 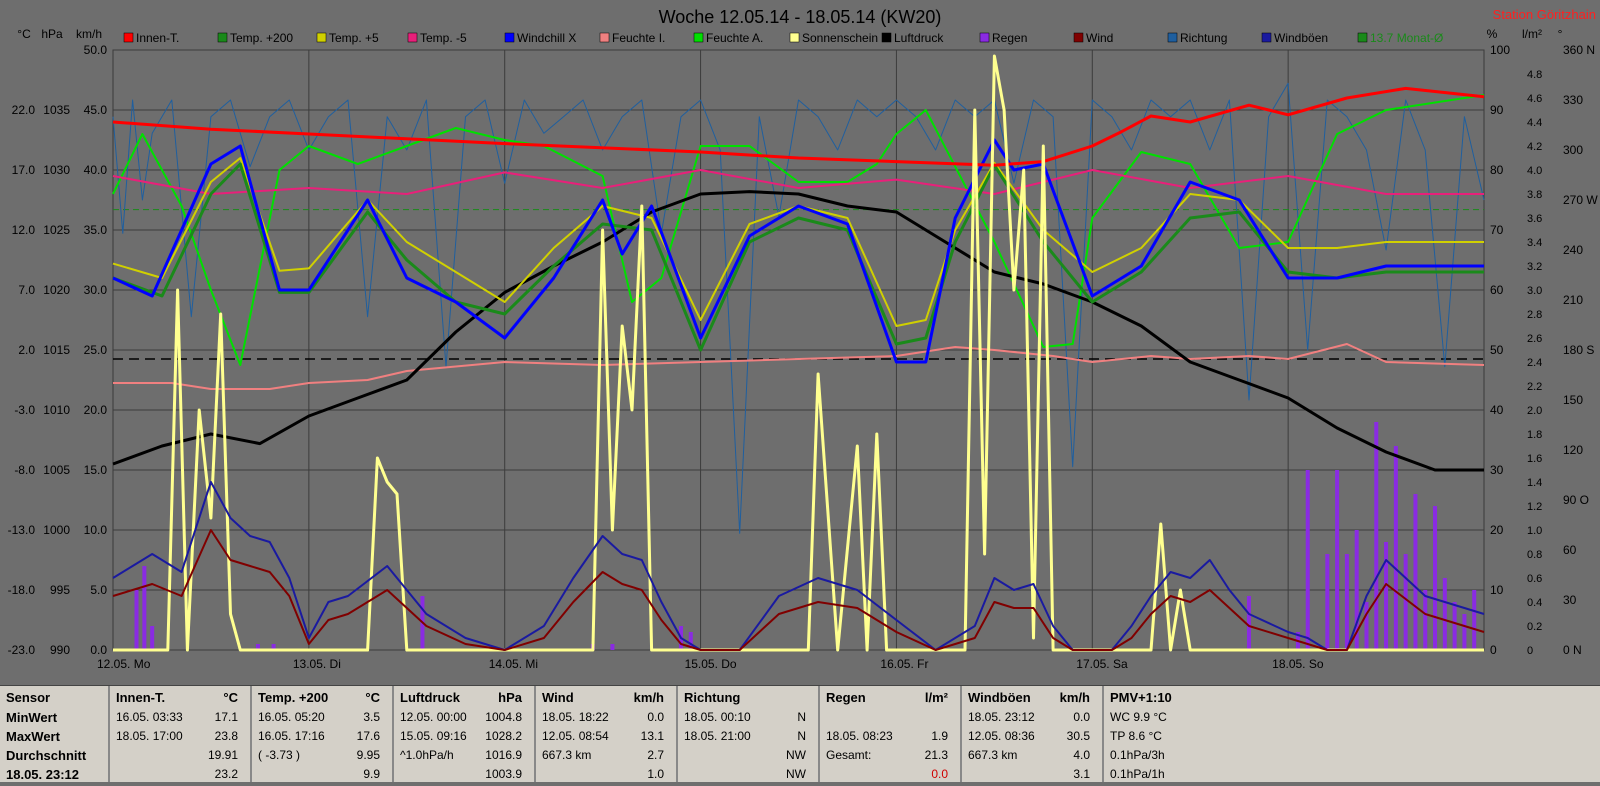 I want to click on stats-windboeen-last-val: 3.1, so click(x=1081, y=774).